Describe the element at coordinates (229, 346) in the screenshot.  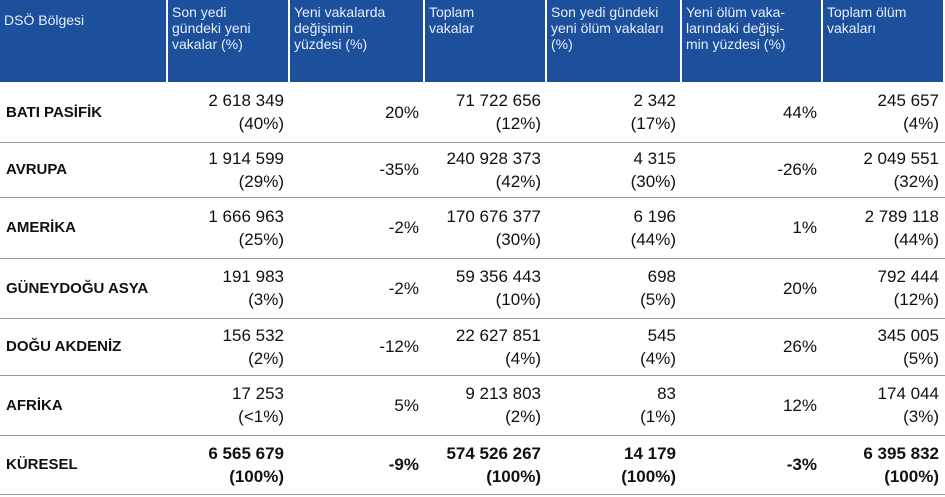
I see `data-cell: 156 532 (2%)` at that location.